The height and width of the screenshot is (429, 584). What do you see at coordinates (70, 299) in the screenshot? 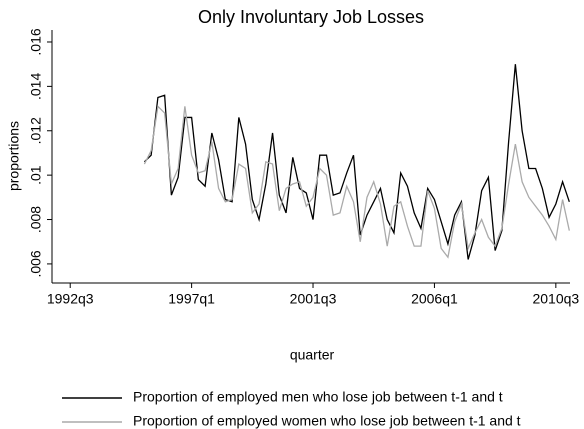
I see `x-tick-label: 1992q3` at bounding box center [70, 299].